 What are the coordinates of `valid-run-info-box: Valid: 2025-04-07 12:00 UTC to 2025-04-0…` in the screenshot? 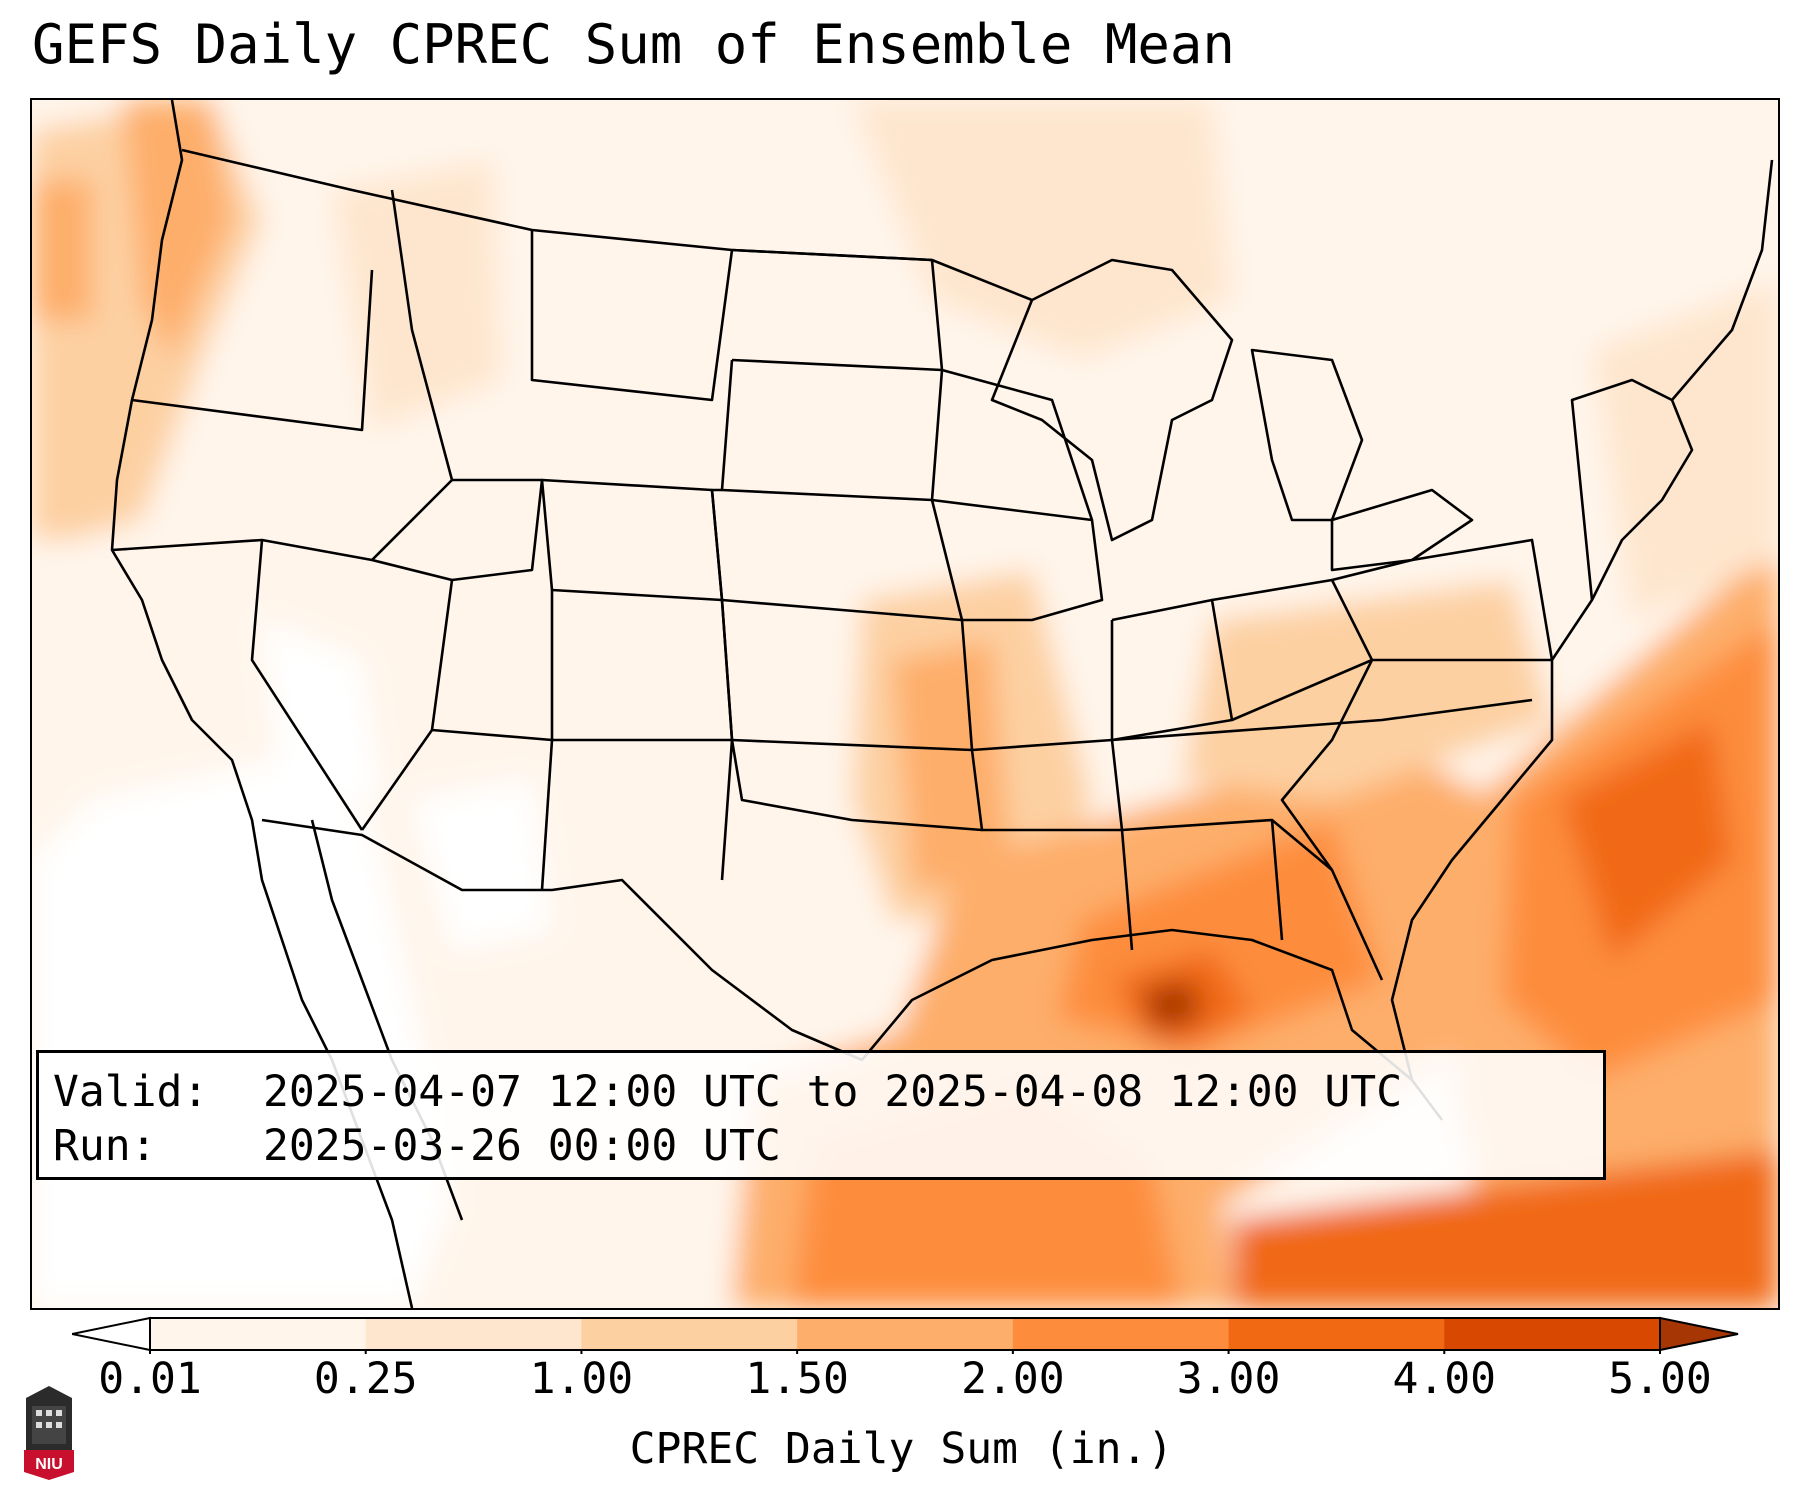 It's located at (821, 1115).